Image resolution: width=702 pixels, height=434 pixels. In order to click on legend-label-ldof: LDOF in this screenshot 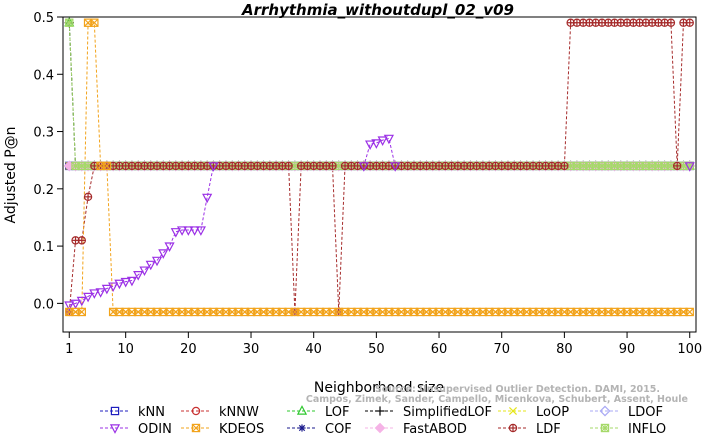, I will do `click(645, 412)`.